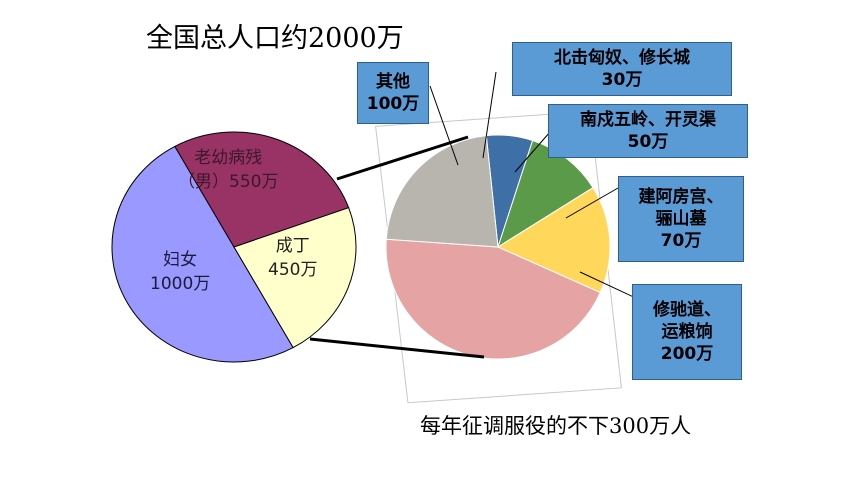 The width and height of the screenshot is (860, 484). What do you see at coordinates (648, 131) in the screenshot?
I see `callout-wuling: 南戍五岭、开灵渠 50万` at bounding box center [648, 131].